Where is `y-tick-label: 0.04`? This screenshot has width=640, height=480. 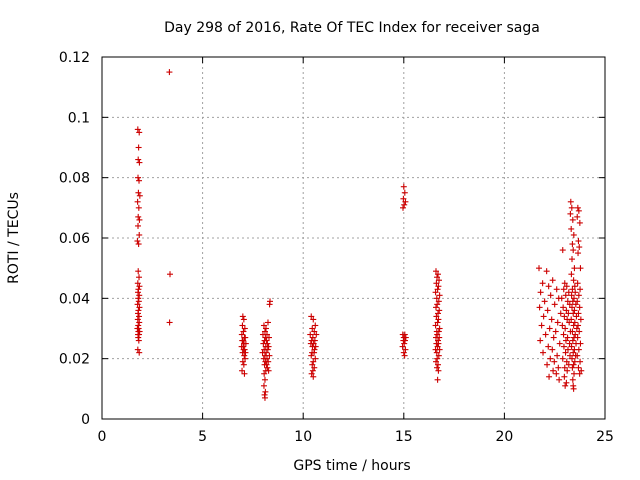 y-tick-label: 0.04 is located at coordinates (74, 299).